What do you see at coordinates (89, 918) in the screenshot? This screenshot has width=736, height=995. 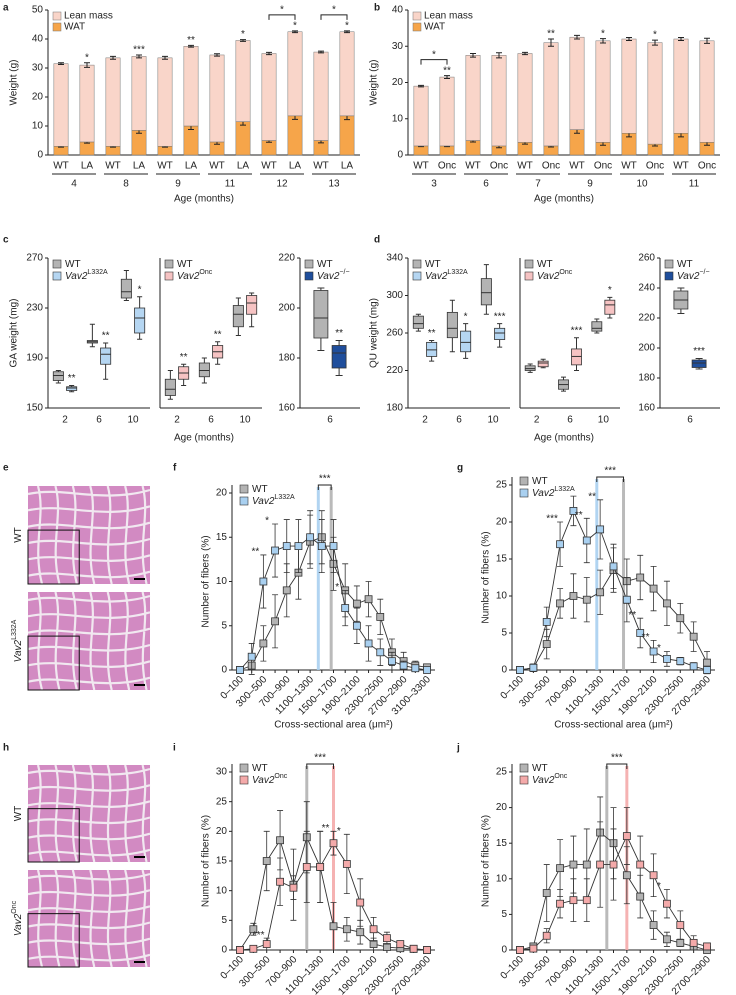 I see `fiber-borders` at bounding box center [89, 918].